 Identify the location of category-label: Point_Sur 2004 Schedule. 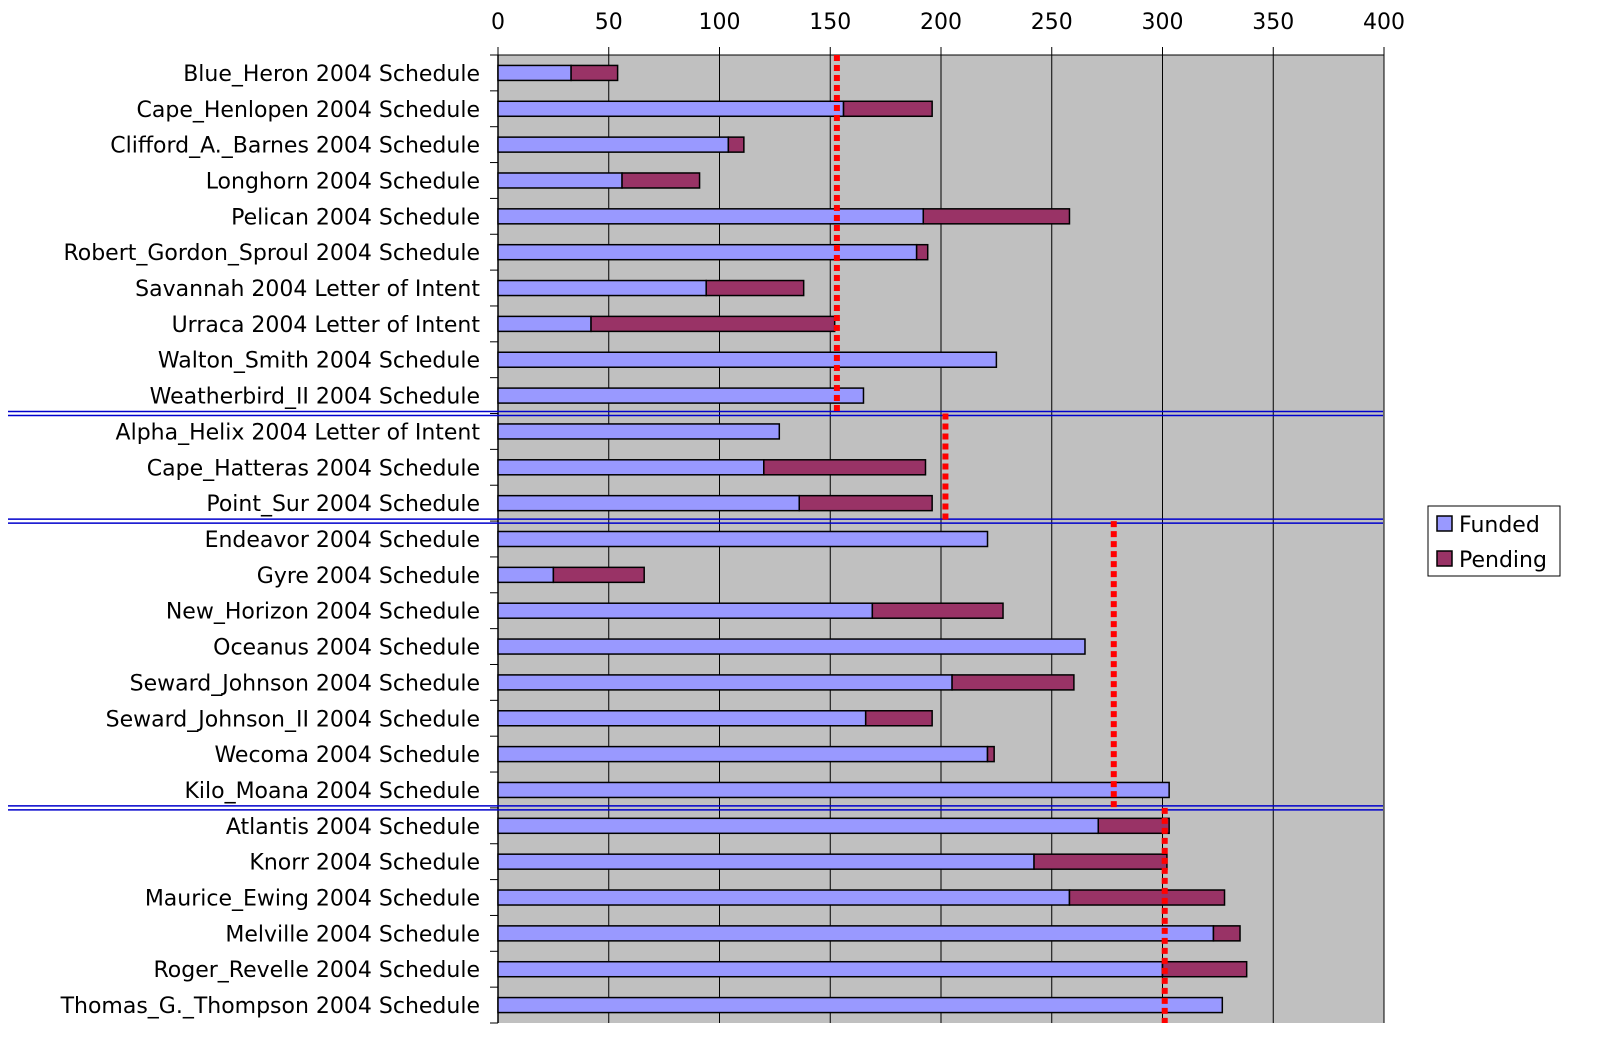
(343, 504).